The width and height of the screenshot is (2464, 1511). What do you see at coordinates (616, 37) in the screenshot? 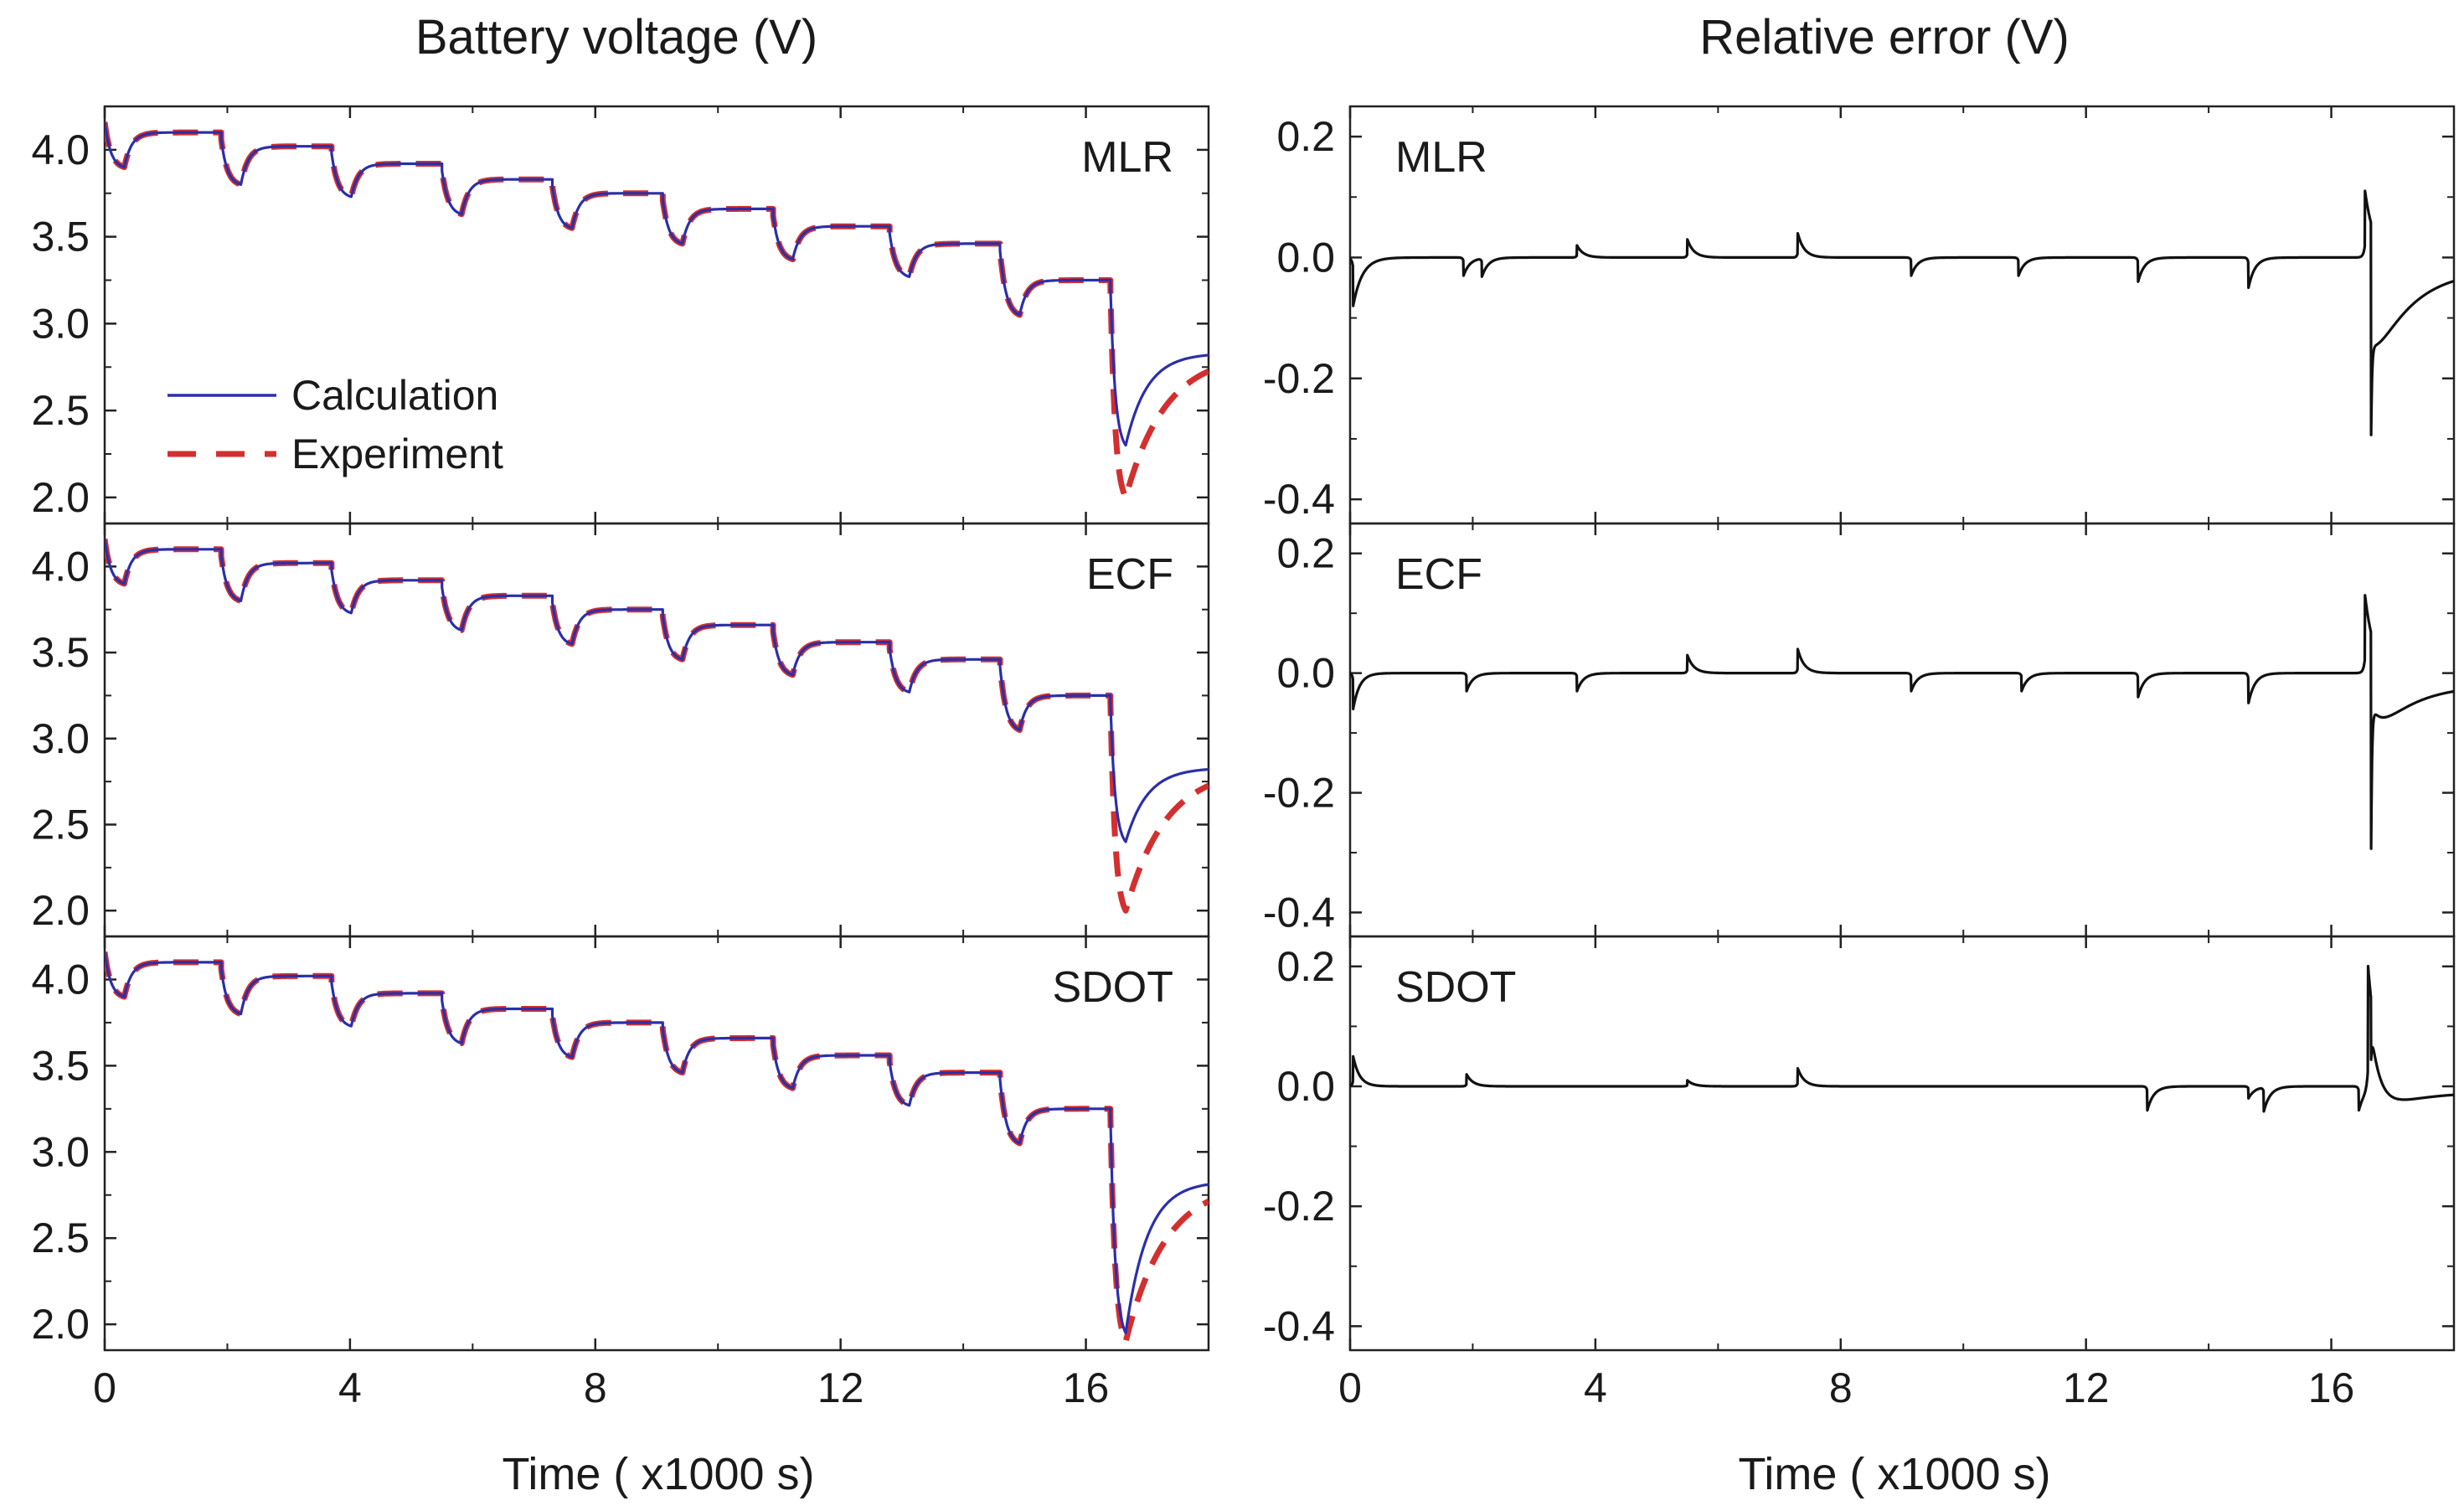
I see `left-column-title: Battery voltage (V)` at bounding box center [616, 37].